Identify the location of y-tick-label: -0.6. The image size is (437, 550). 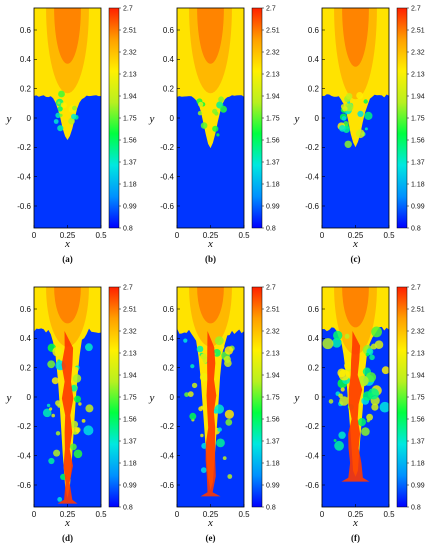
(312, 485).